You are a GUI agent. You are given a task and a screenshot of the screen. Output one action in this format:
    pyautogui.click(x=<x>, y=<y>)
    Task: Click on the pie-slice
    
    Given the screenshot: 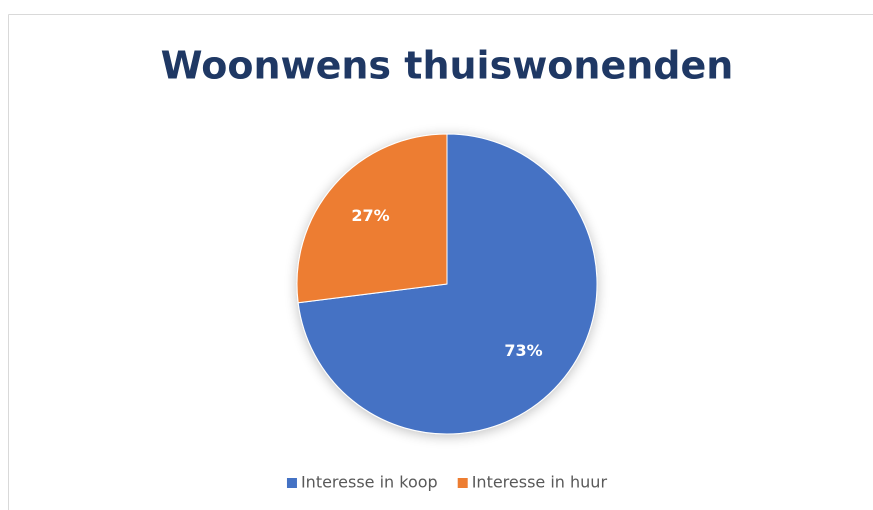 What is the action you would take?
    pyautogui.click(x=372, y=218)
    